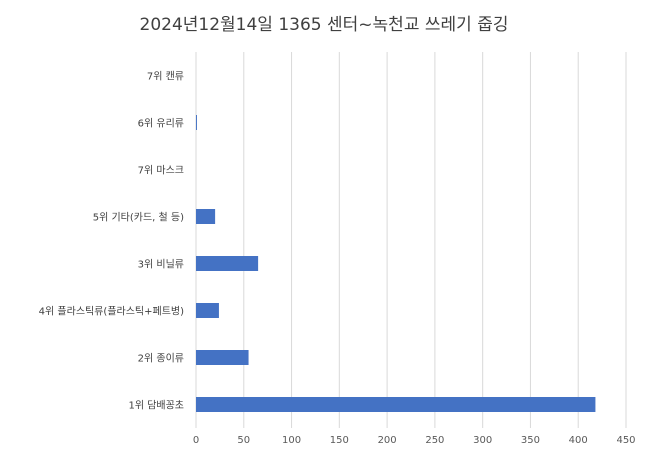  What do you see at coordinates (243, 440) in the screenshot?
I see `x-tick-label: 50` at bounding box center [243, 440].